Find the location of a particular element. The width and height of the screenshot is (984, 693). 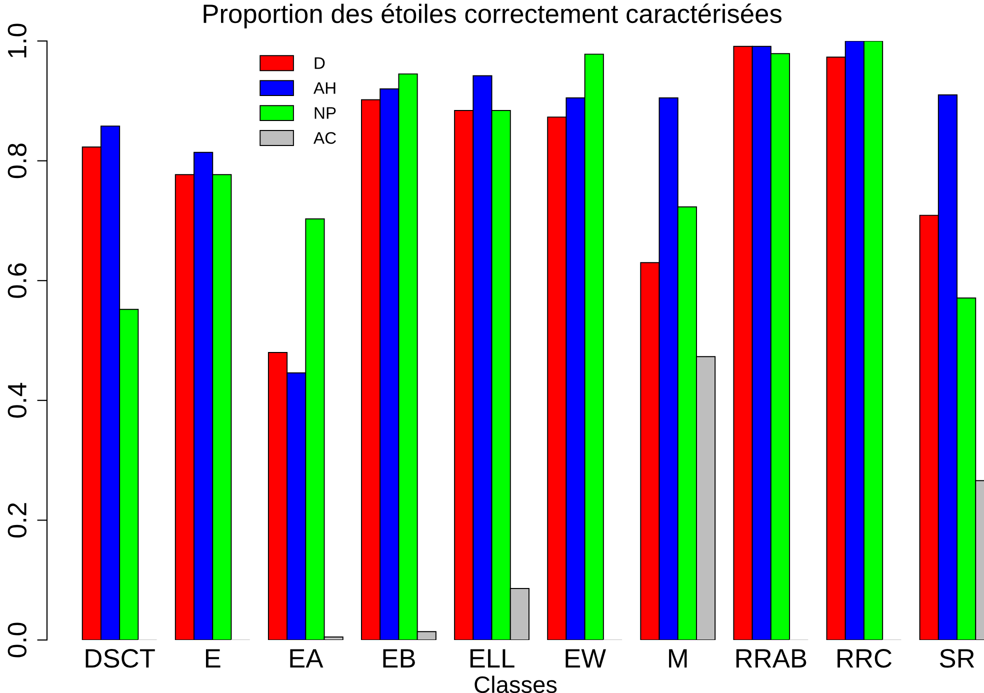

x-tick-label: RRC is located at coordinates (865, 658).